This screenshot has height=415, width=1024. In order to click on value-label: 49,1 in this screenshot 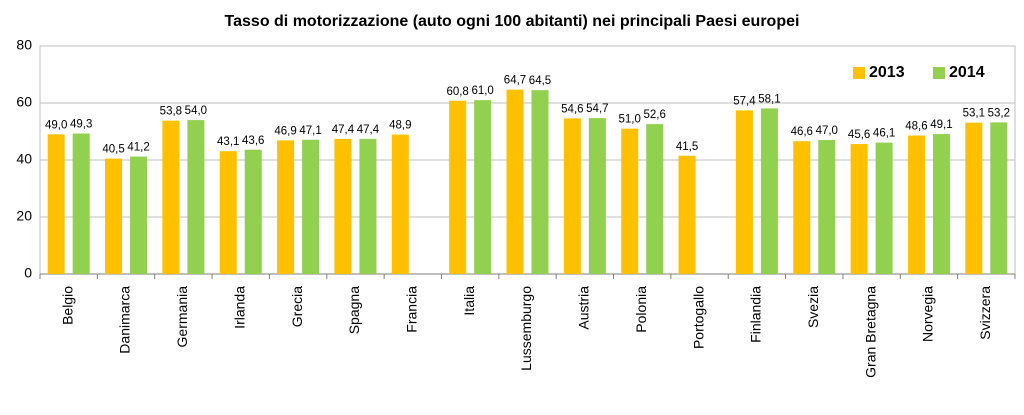, I will do `click(941, 125)`.